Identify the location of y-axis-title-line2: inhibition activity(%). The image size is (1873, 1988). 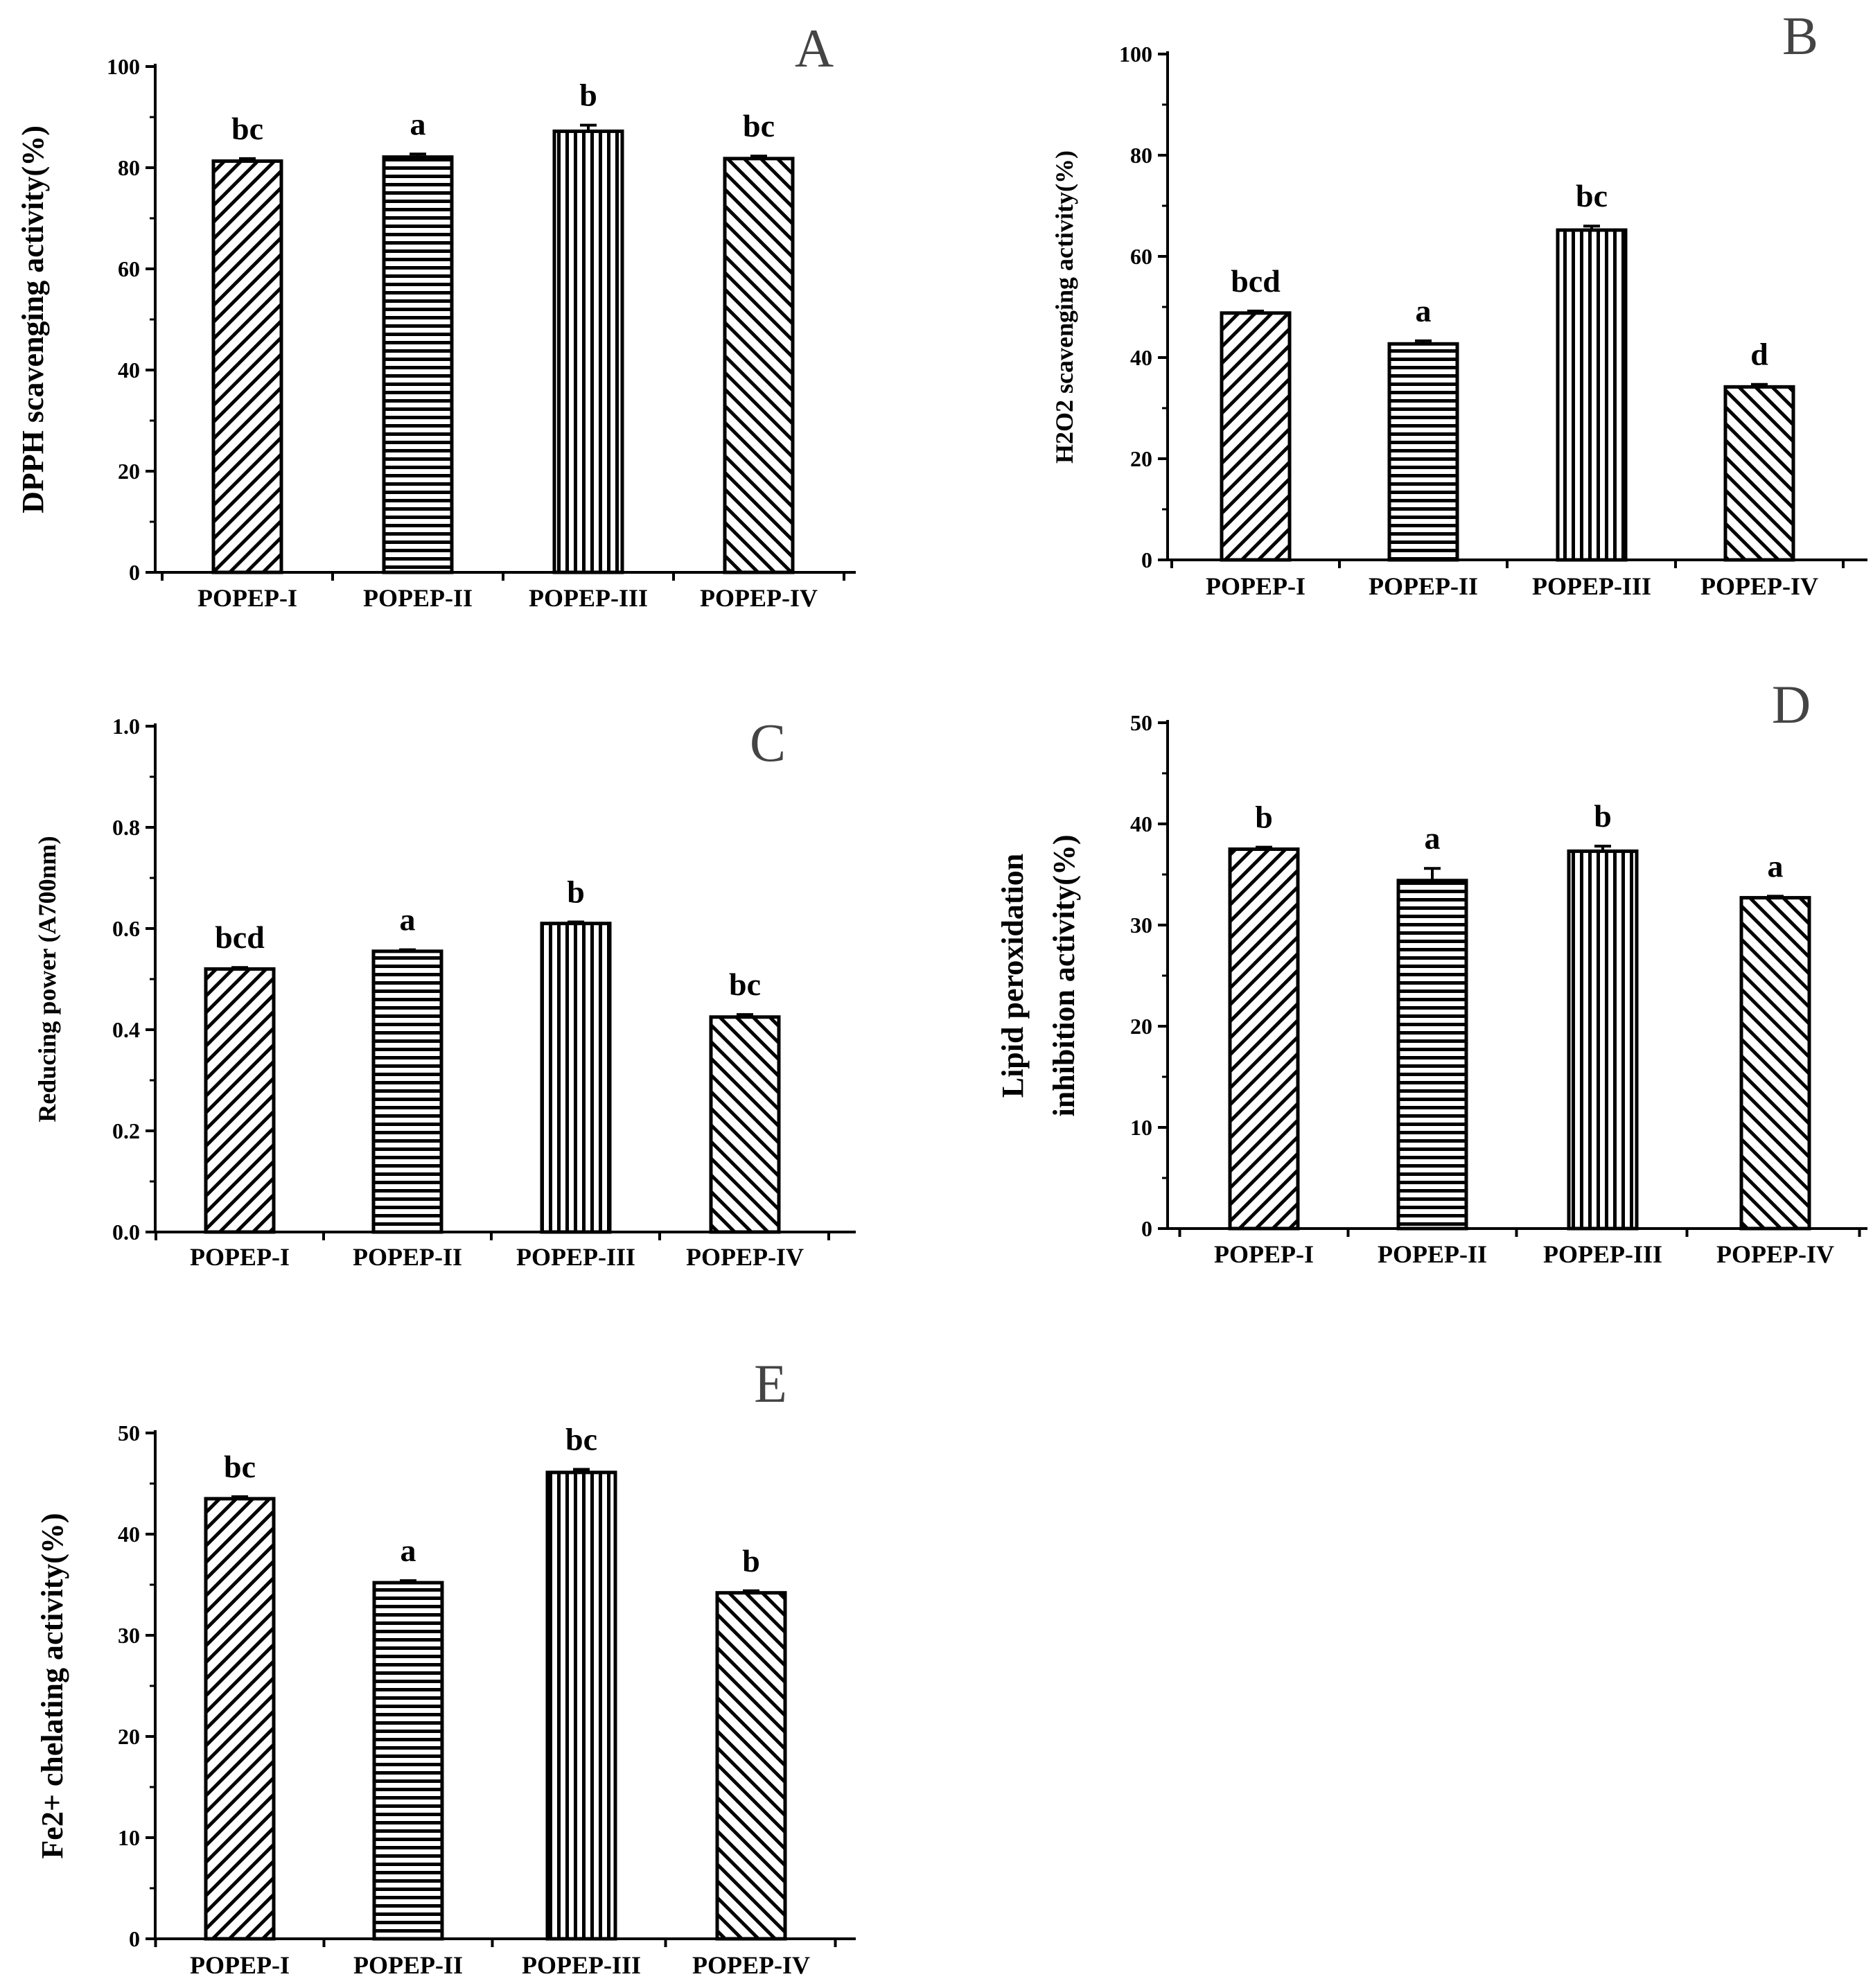
(1064, 975).